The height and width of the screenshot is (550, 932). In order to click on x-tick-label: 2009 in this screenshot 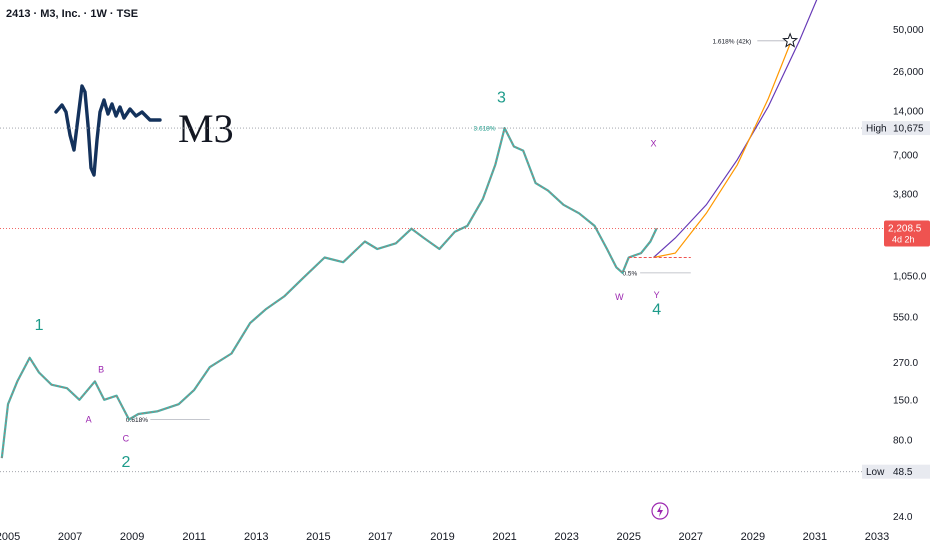, I will do `click(132, 537)`.